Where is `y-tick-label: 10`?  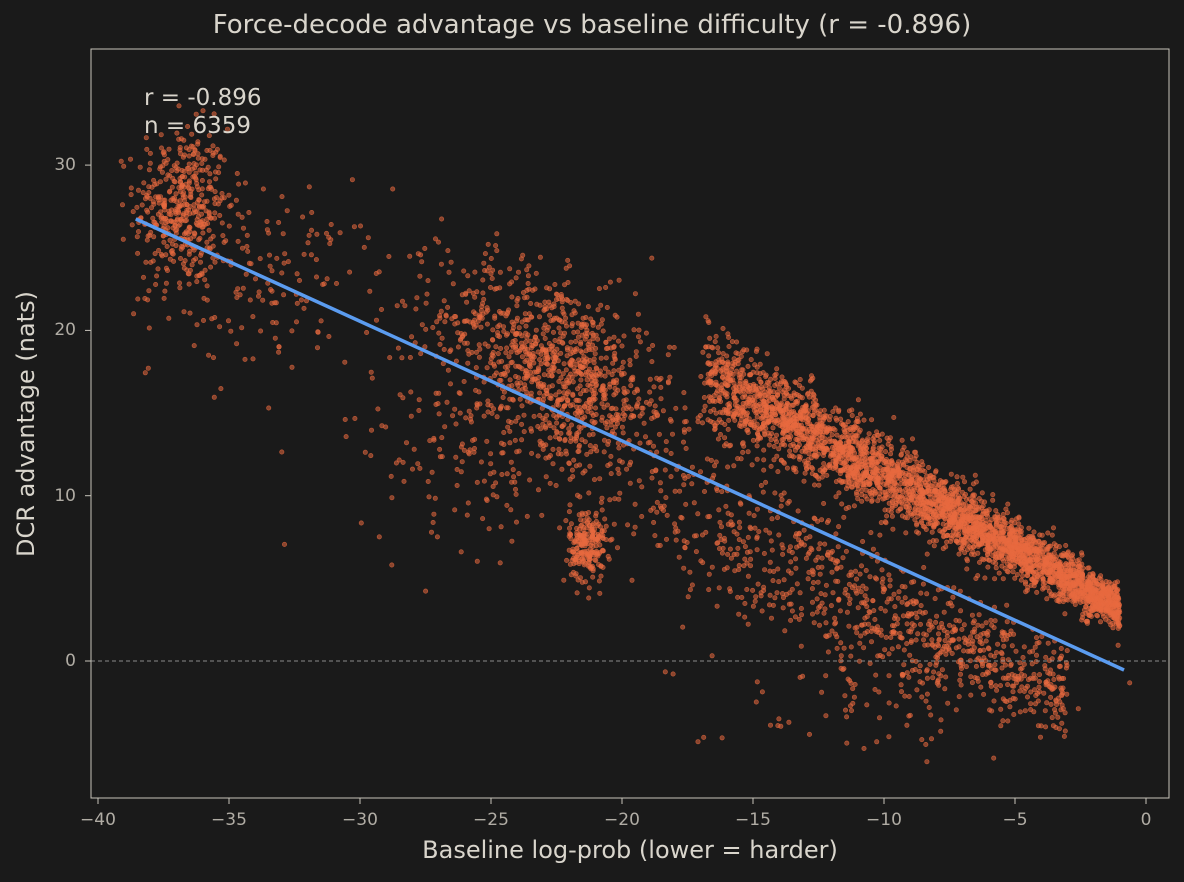 y-tick-label: 10 is located at coordinates (65, 495).